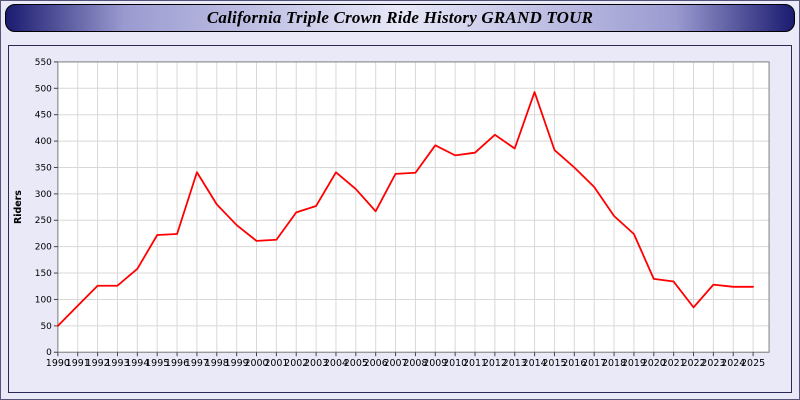 The width and height of the screenshot is (800, 400). Describe the element at coordinates (594, 363) in the screenshot. I see `svg-text: 2017` at that location.